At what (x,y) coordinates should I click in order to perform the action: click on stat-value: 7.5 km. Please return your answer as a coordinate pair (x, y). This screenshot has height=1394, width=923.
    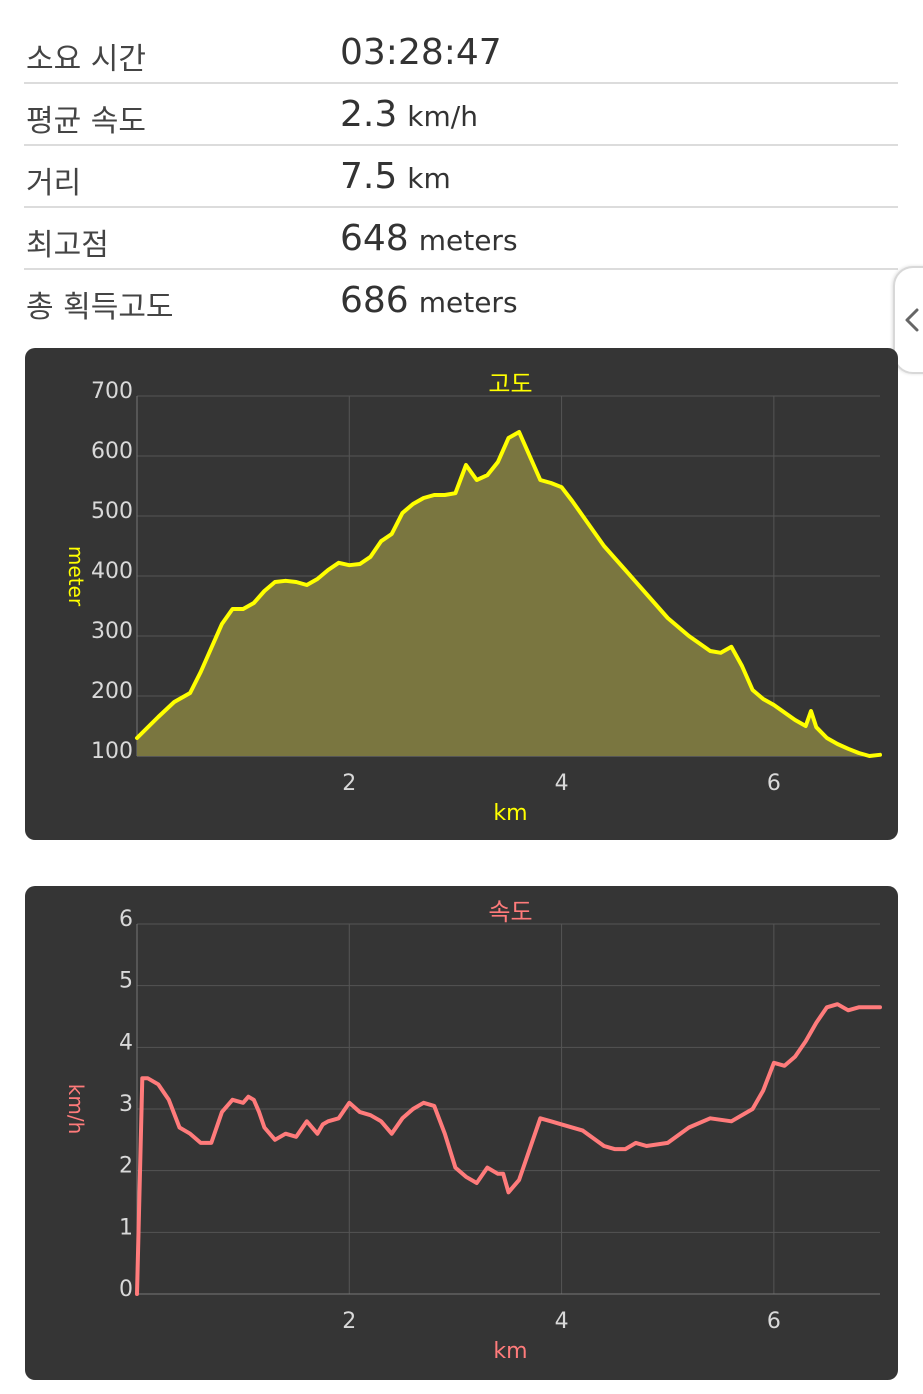
    Looking at the image, I should click on (395, 176).